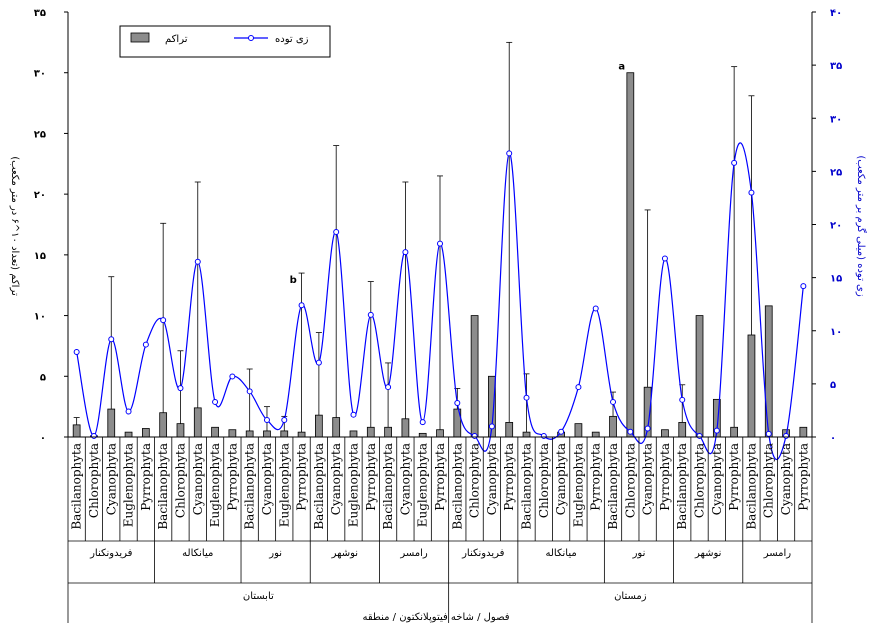 This screenshot has height=627, width=873. Describe the element at coordinates (833, 438) in the screenshot. I see `y-right-tick-label: ۰` at that location.